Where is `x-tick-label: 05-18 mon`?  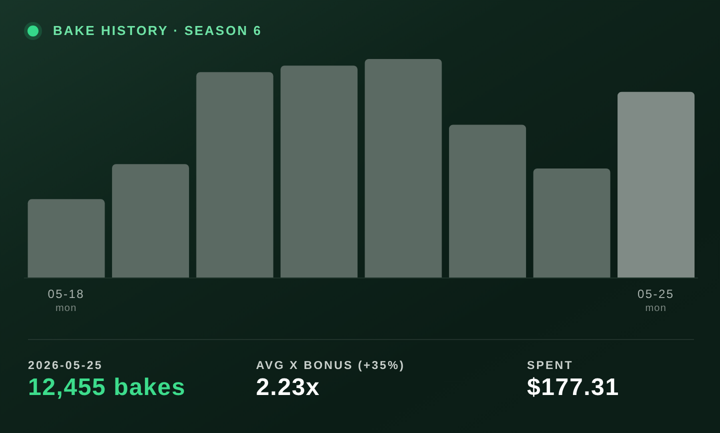 x-tick-label: 05-18 mon is located at coordinates (66, 300).